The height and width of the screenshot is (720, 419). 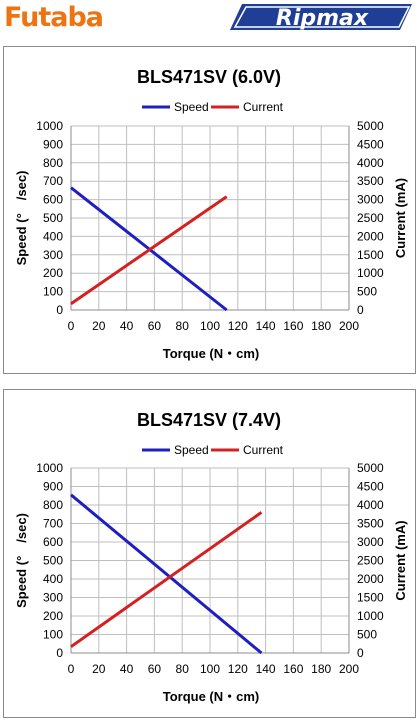 I want to click on ripmax-logo: Ripmax, so click(x=321, y=17).